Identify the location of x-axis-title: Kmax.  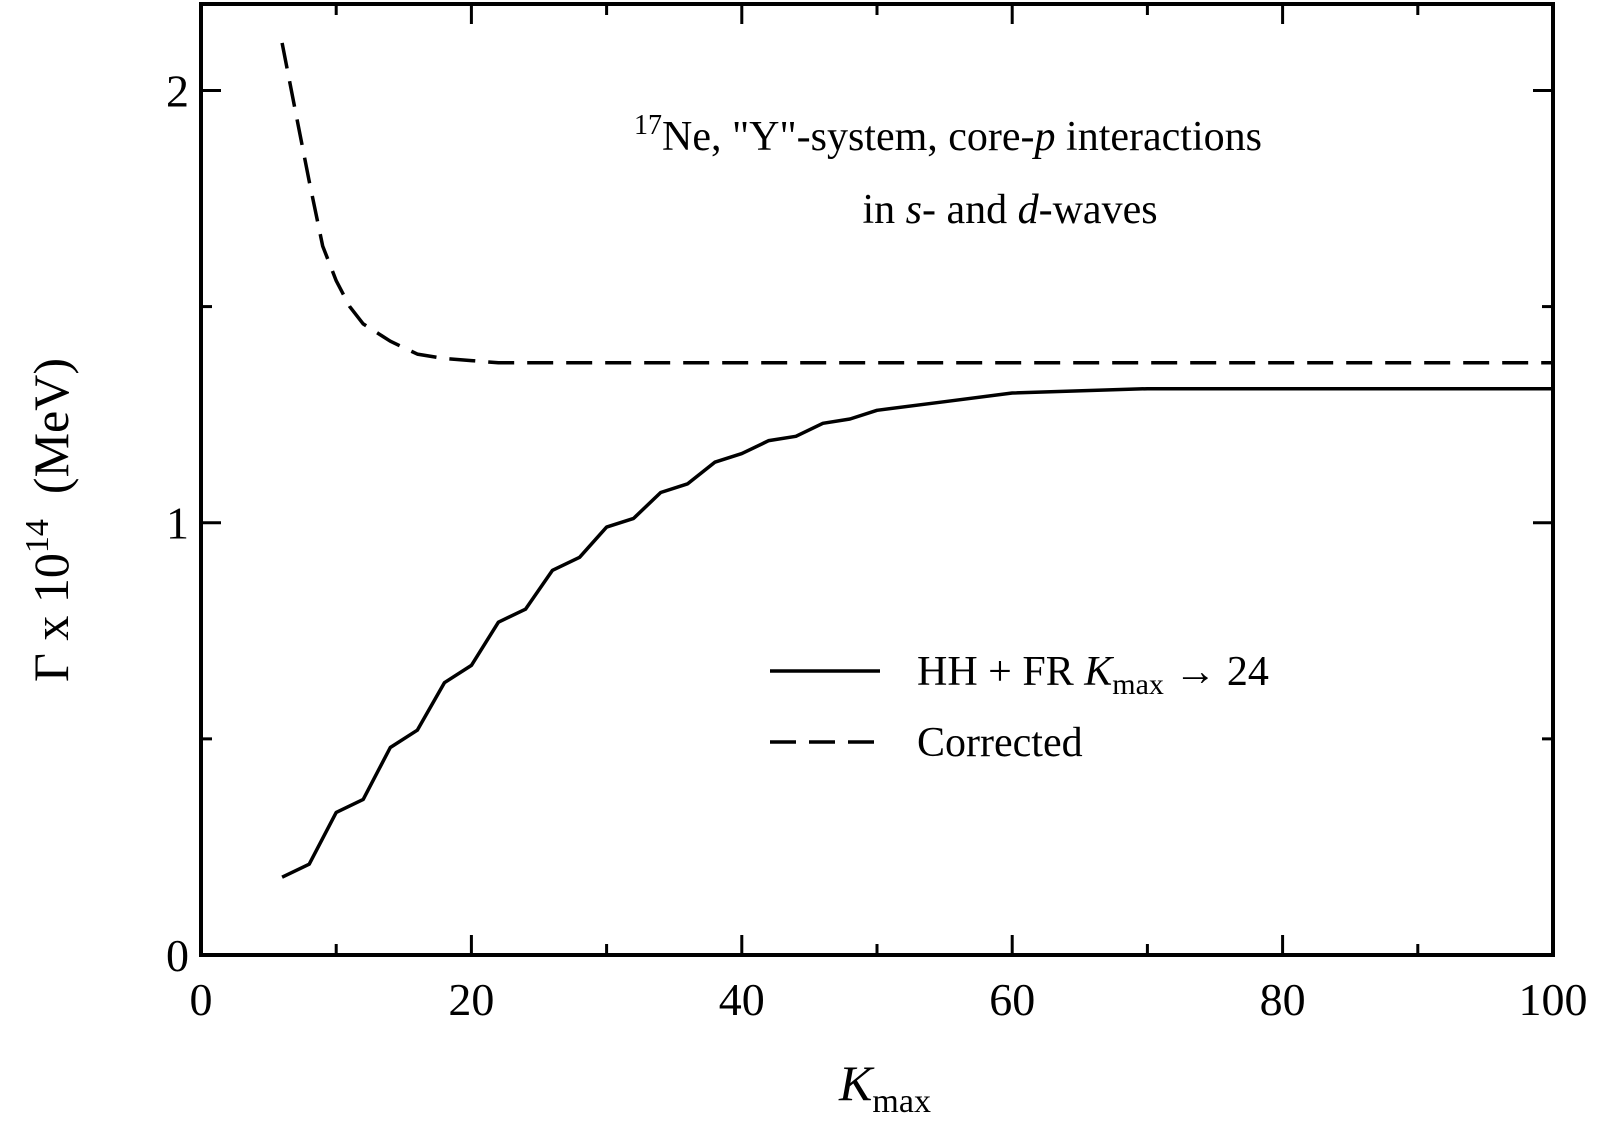
(884, 1087).